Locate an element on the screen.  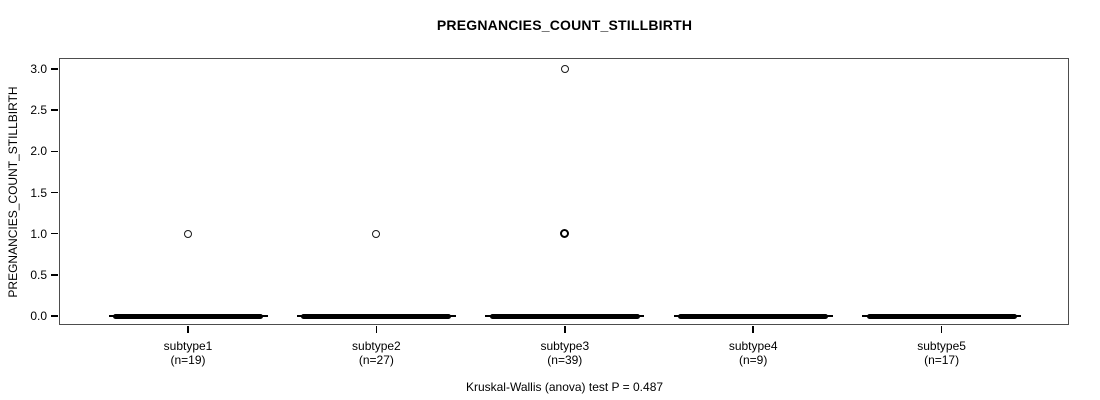
x-category-name: subtype5 is located at coordinates (941, 346).